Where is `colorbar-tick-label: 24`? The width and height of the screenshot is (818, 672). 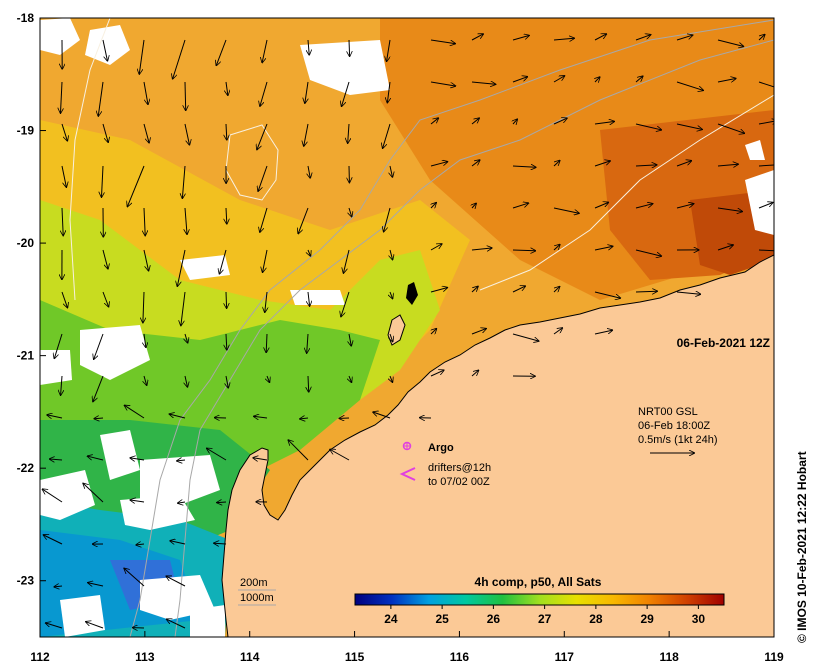
colorbar-tick-label: 24 is located at coordinates (391, 619).